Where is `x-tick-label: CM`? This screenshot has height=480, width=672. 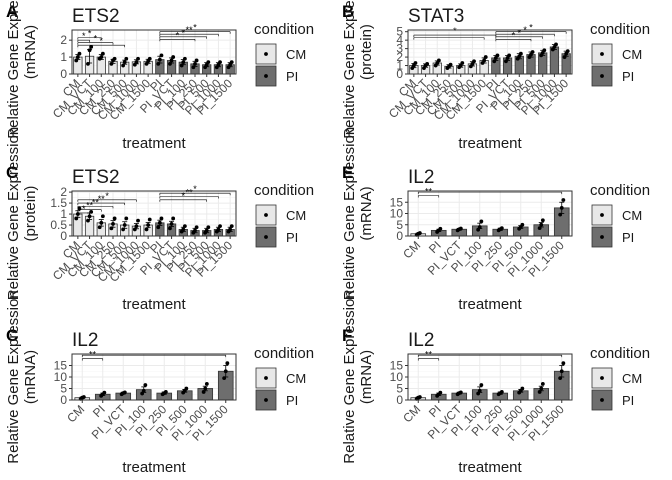
x-tick-label: CM is located at coordinates (411, 413).